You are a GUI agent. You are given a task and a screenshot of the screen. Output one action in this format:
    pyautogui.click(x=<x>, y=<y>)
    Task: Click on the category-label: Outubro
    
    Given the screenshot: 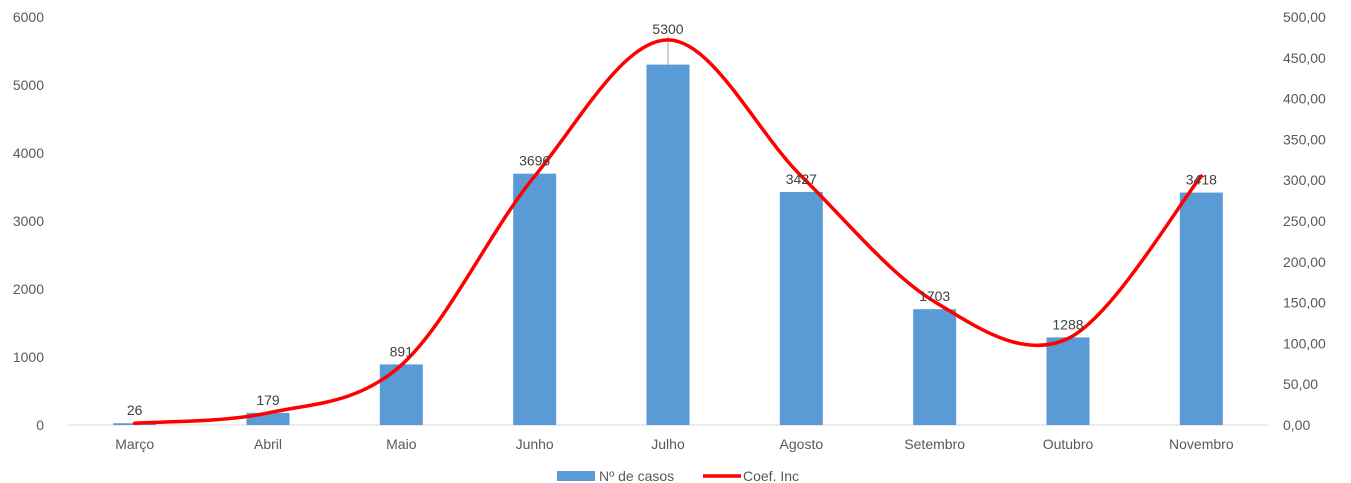 What is the action you would take?
    pyautogui.click(x=1068, y=444)
    